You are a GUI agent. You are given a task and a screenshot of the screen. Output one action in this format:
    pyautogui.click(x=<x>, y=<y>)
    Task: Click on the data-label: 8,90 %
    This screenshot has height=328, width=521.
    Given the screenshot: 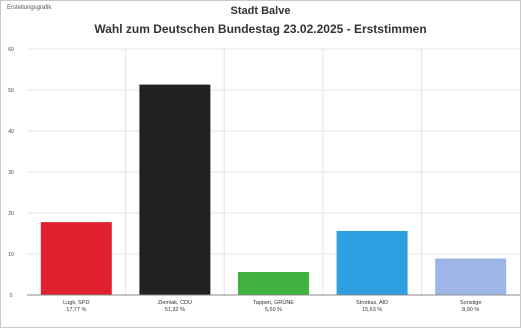 What is the action you would take?
    pyautogui.click(x=470, y=310)
    